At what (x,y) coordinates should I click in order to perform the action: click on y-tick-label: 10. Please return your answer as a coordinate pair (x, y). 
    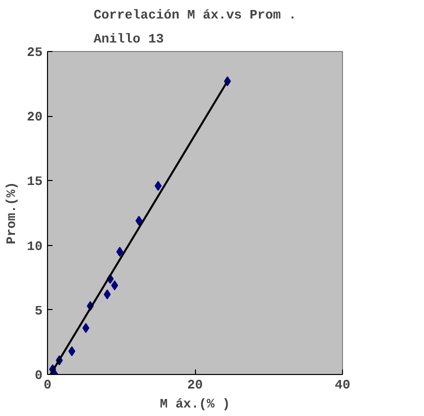
    Looking at the image, I should click on (34, 246).